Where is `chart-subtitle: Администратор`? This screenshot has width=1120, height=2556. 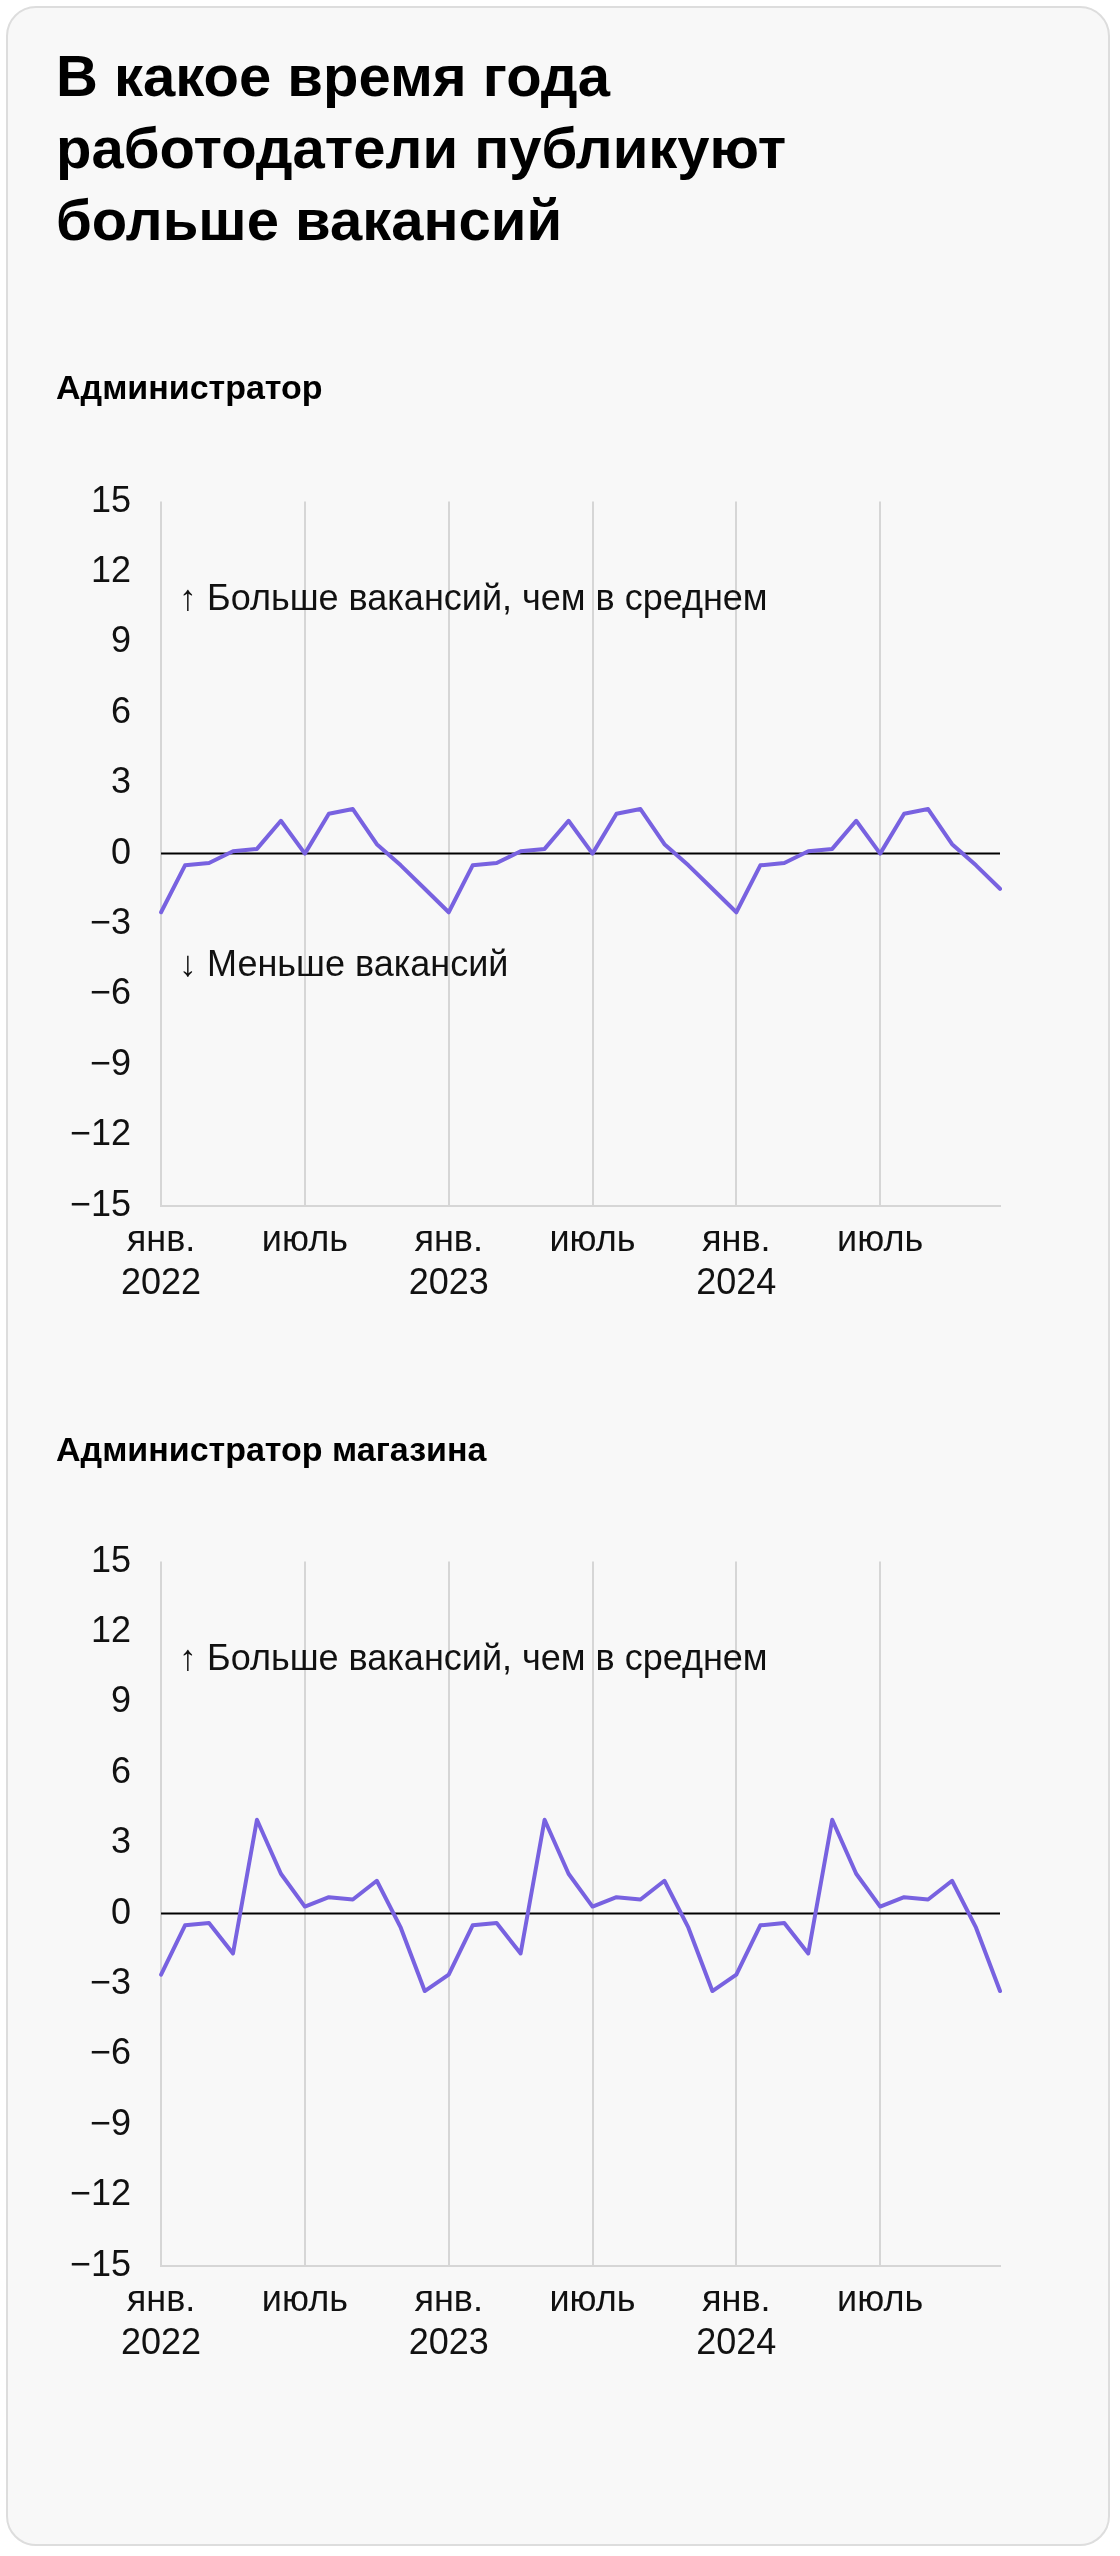 chart-subtitle: Администратор is located at coordinates (189, 387).